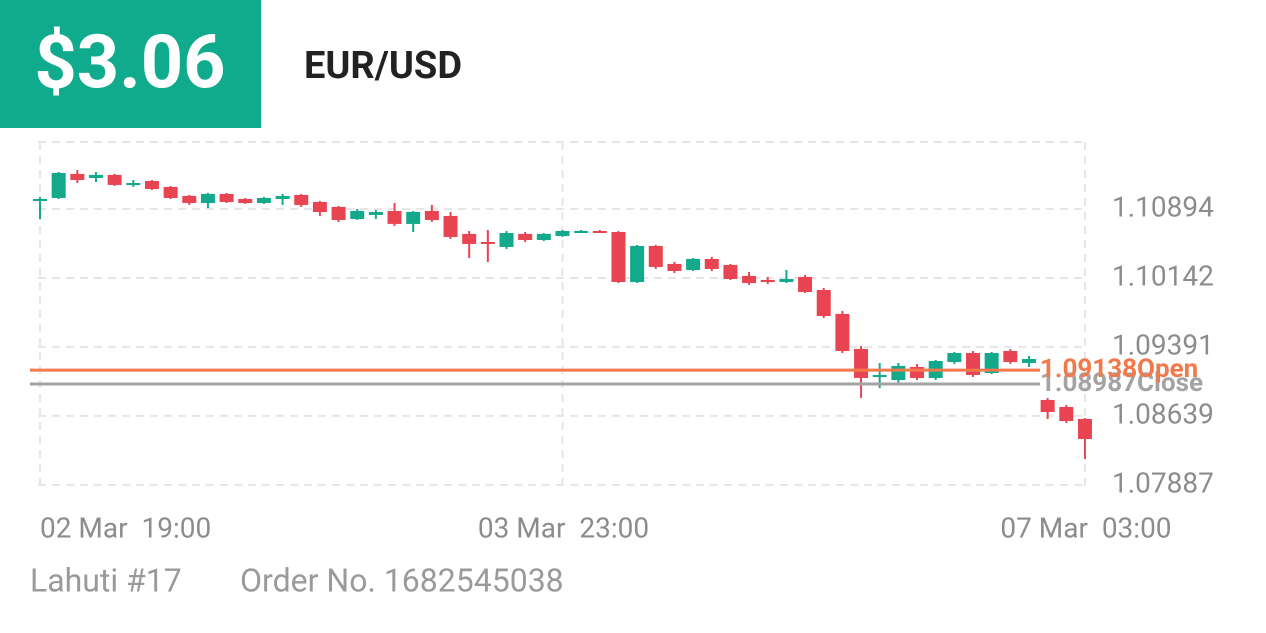  I want to click on price: $3.06, so click(129, 63).